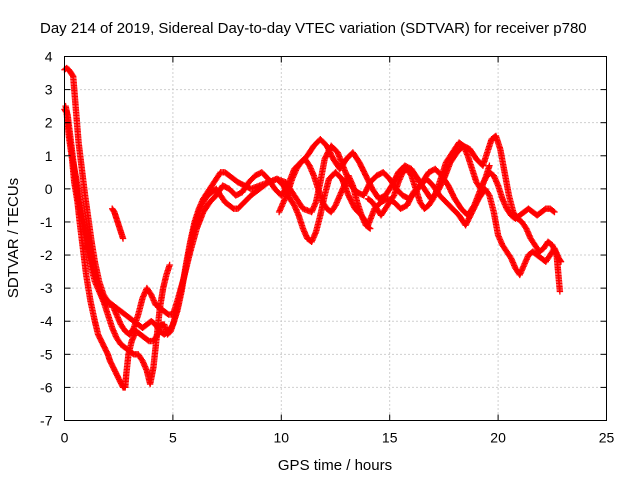 Image resolution: width=640 pixels, height=480 pixels. I want to click on y-tick-label: -7, so click(46, 421).